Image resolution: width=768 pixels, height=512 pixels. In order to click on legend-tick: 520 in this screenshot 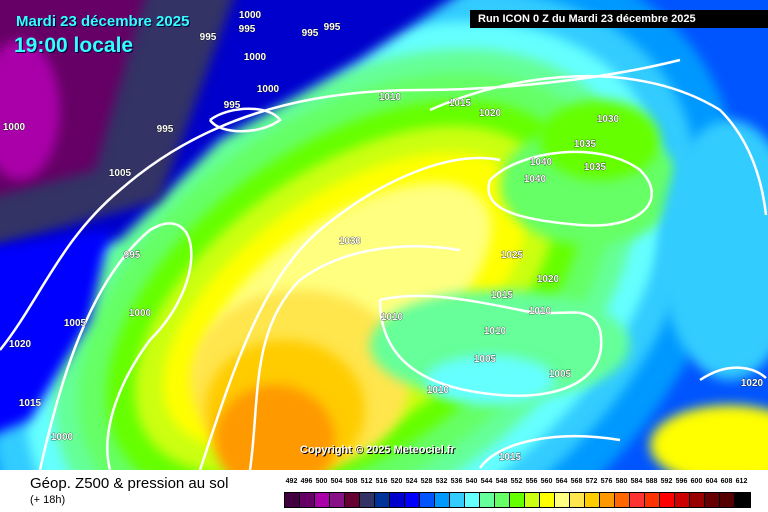, I will do `click(396, 481)`.